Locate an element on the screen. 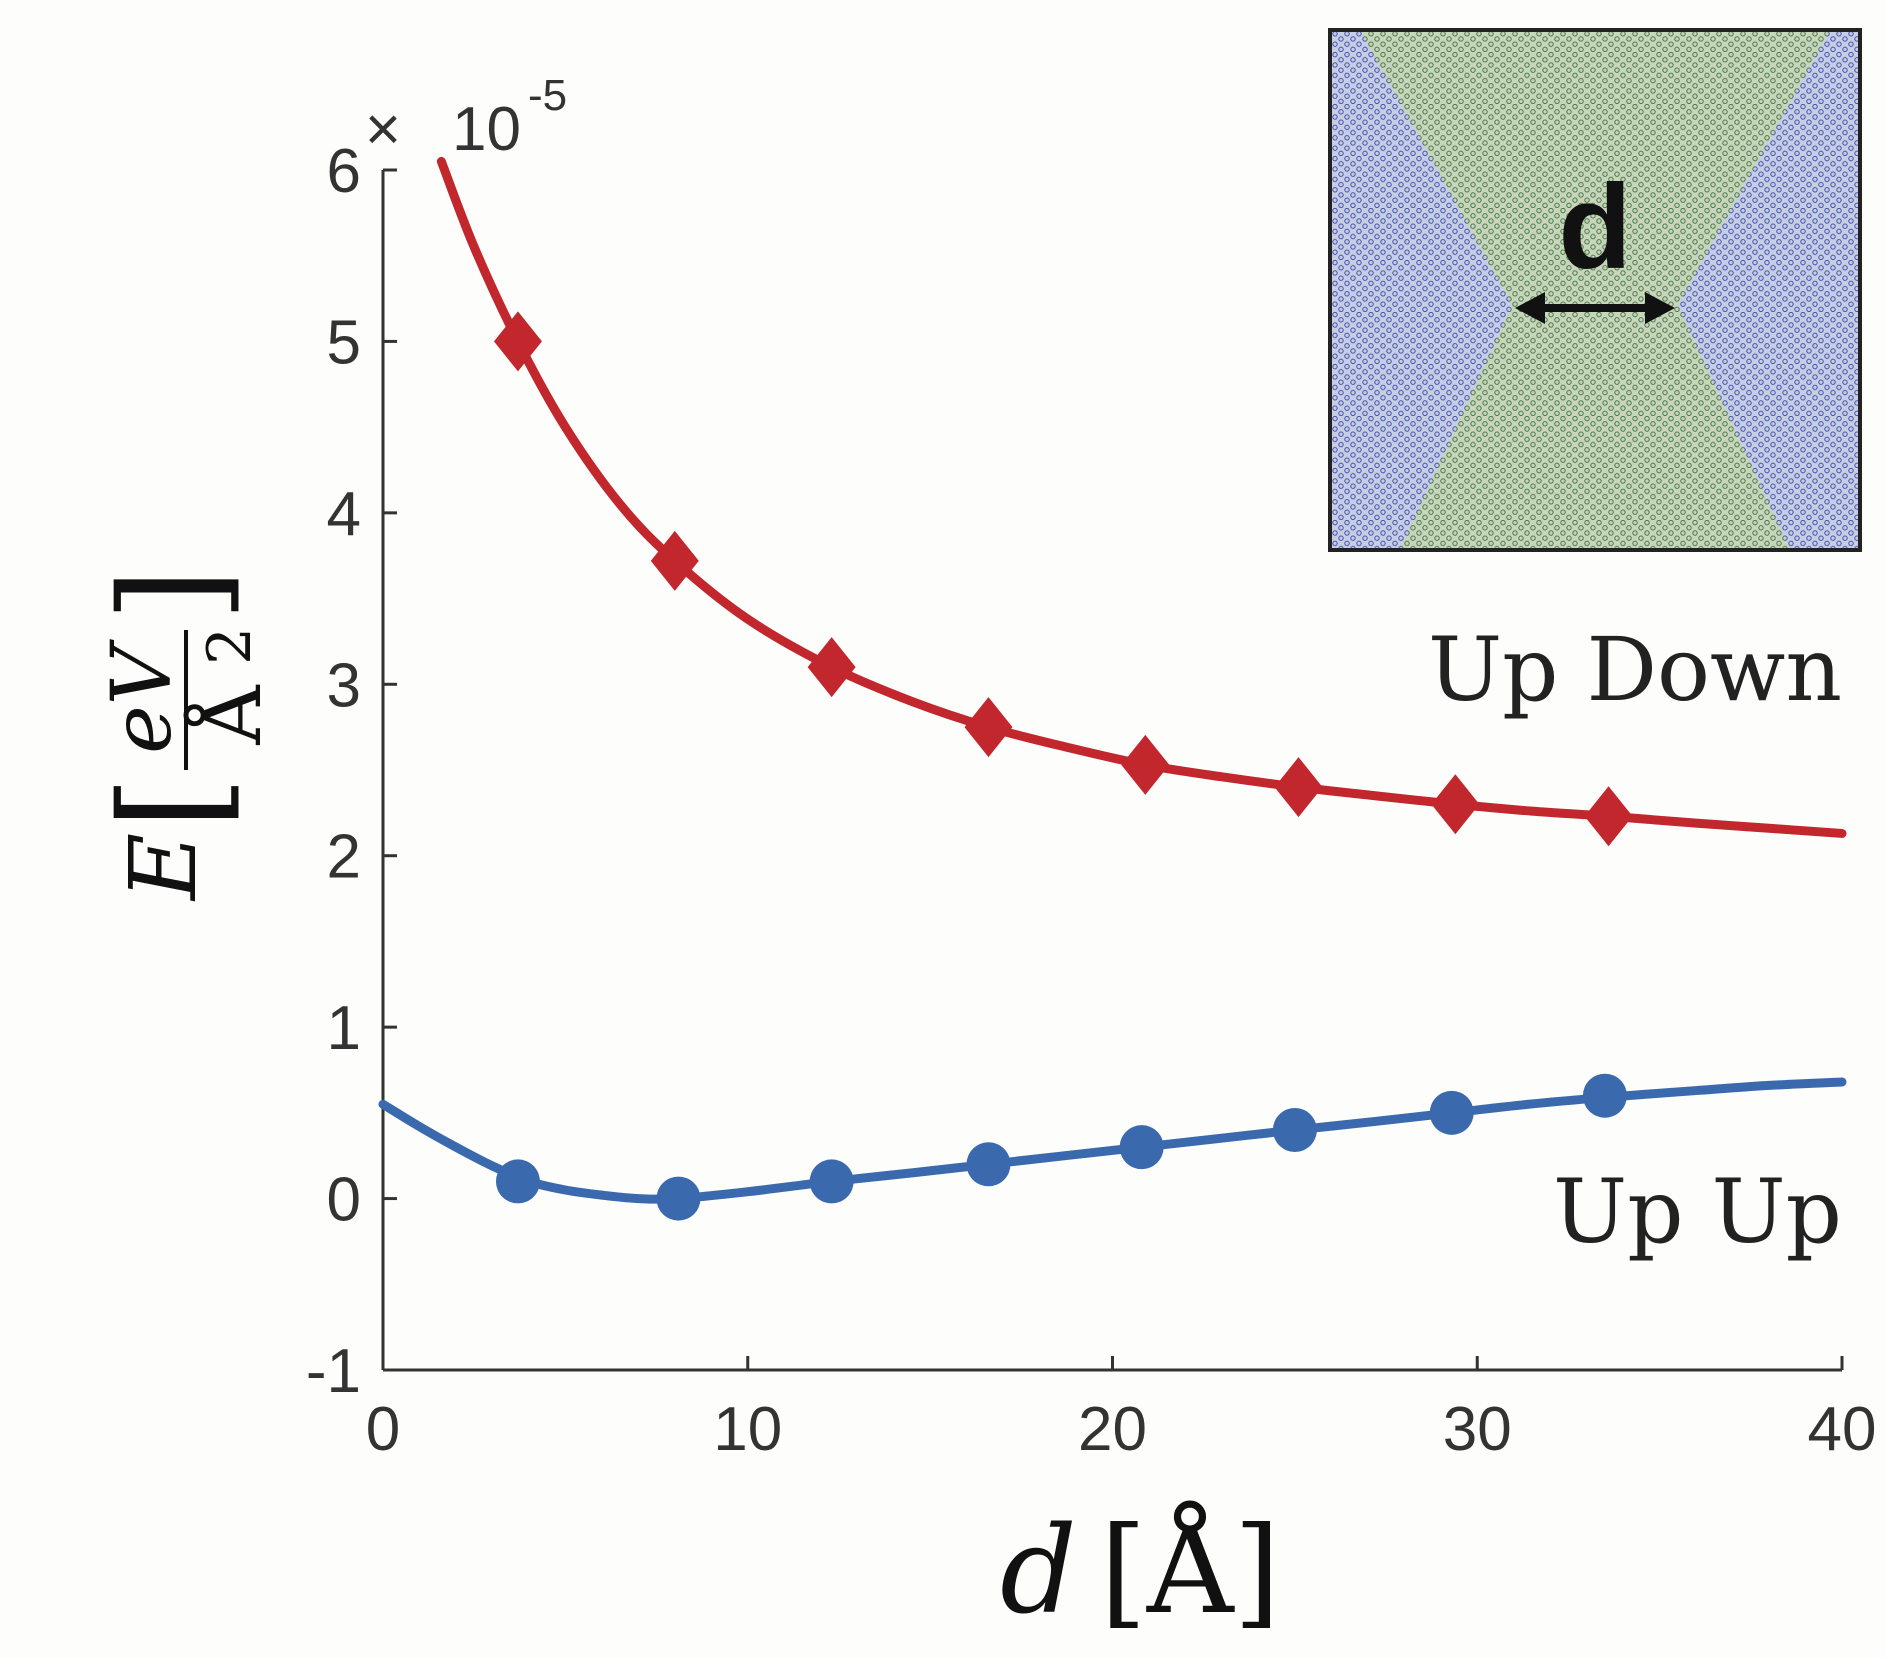 The width and height of the screenshot is (1886, 1658). svg-text: -5 is located at coordinates (547, 95).